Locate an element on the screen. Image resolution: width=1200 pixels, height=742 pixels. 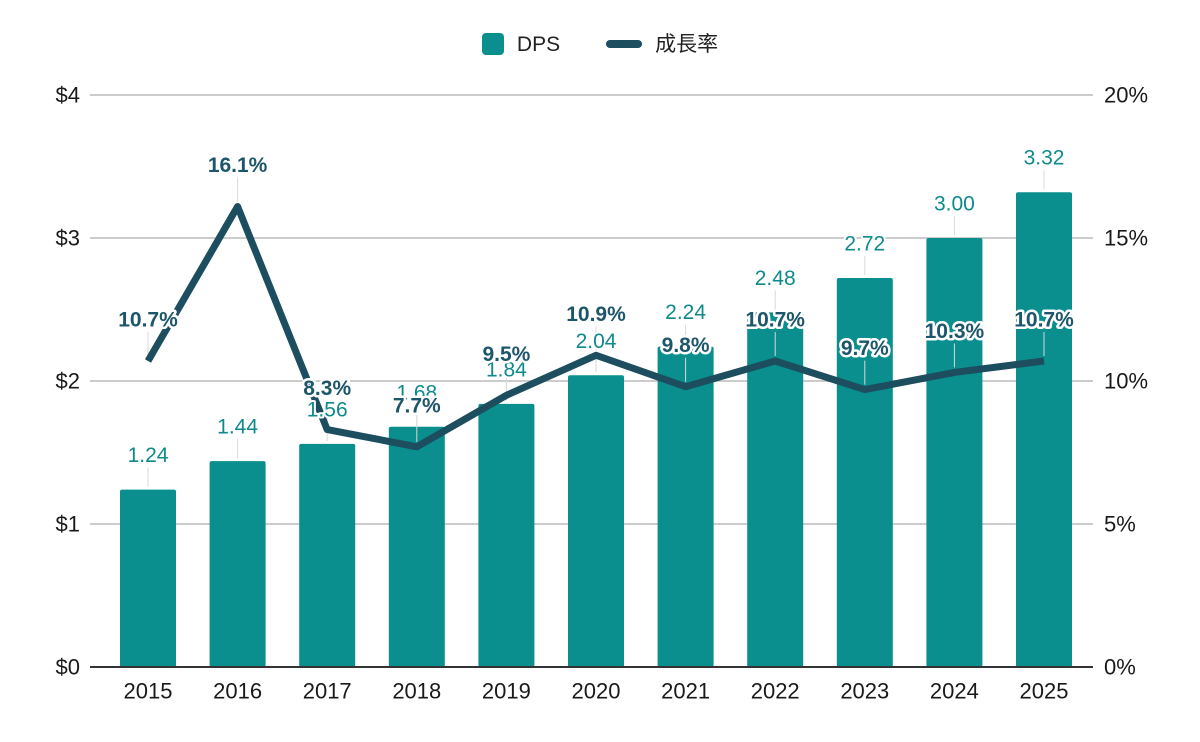
bar-label-2017: 1.56 is located at coordinates (327, 409).